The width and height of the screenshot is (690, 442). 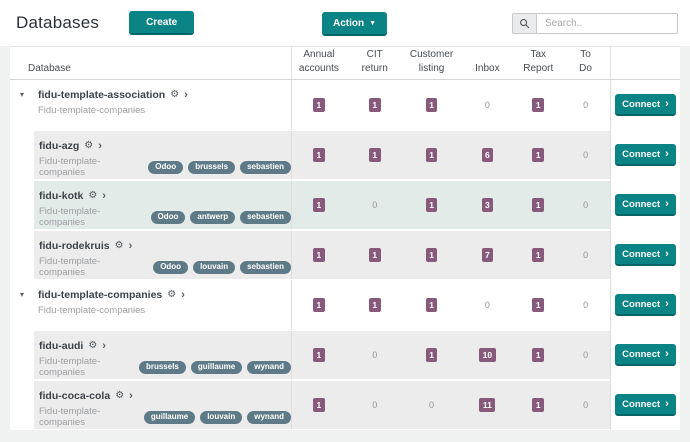 I want to click on action-button-label: Action, so click(x=349, y=23).